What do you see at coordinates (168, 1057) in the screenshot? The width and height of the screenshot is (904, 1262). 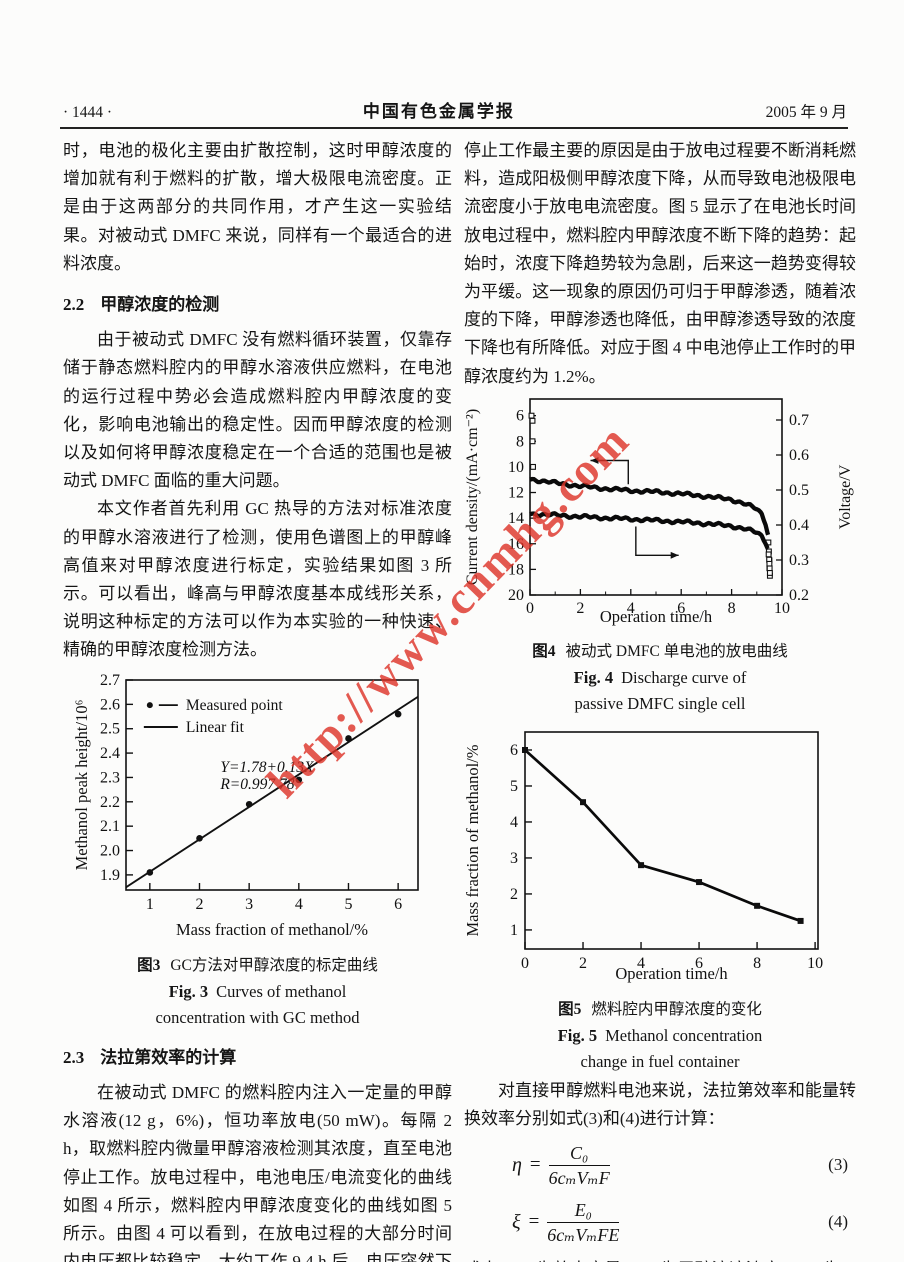 I see `section-title: 法拉第效率的计算` at bounding box center [168, 1057].